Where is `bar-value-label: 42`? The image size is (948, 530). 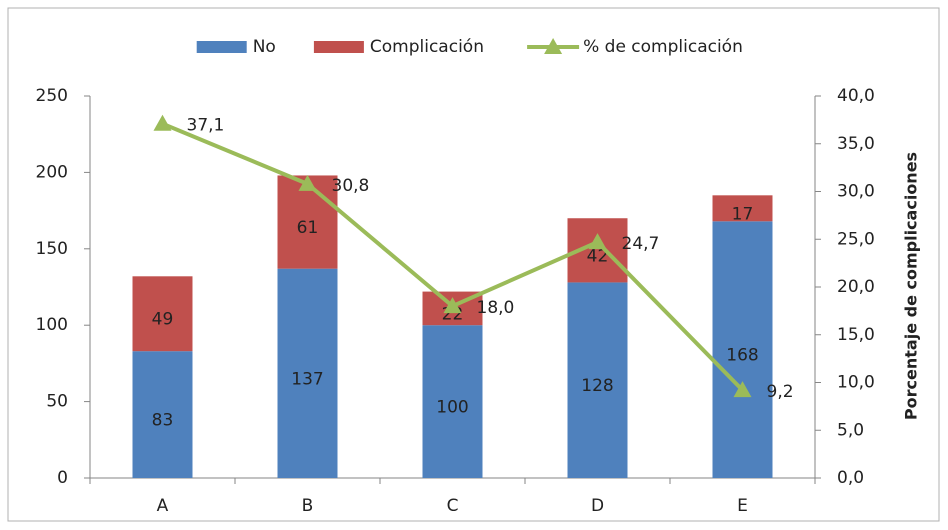 bar-value-label: 42 is located at coordinates (598, 256).